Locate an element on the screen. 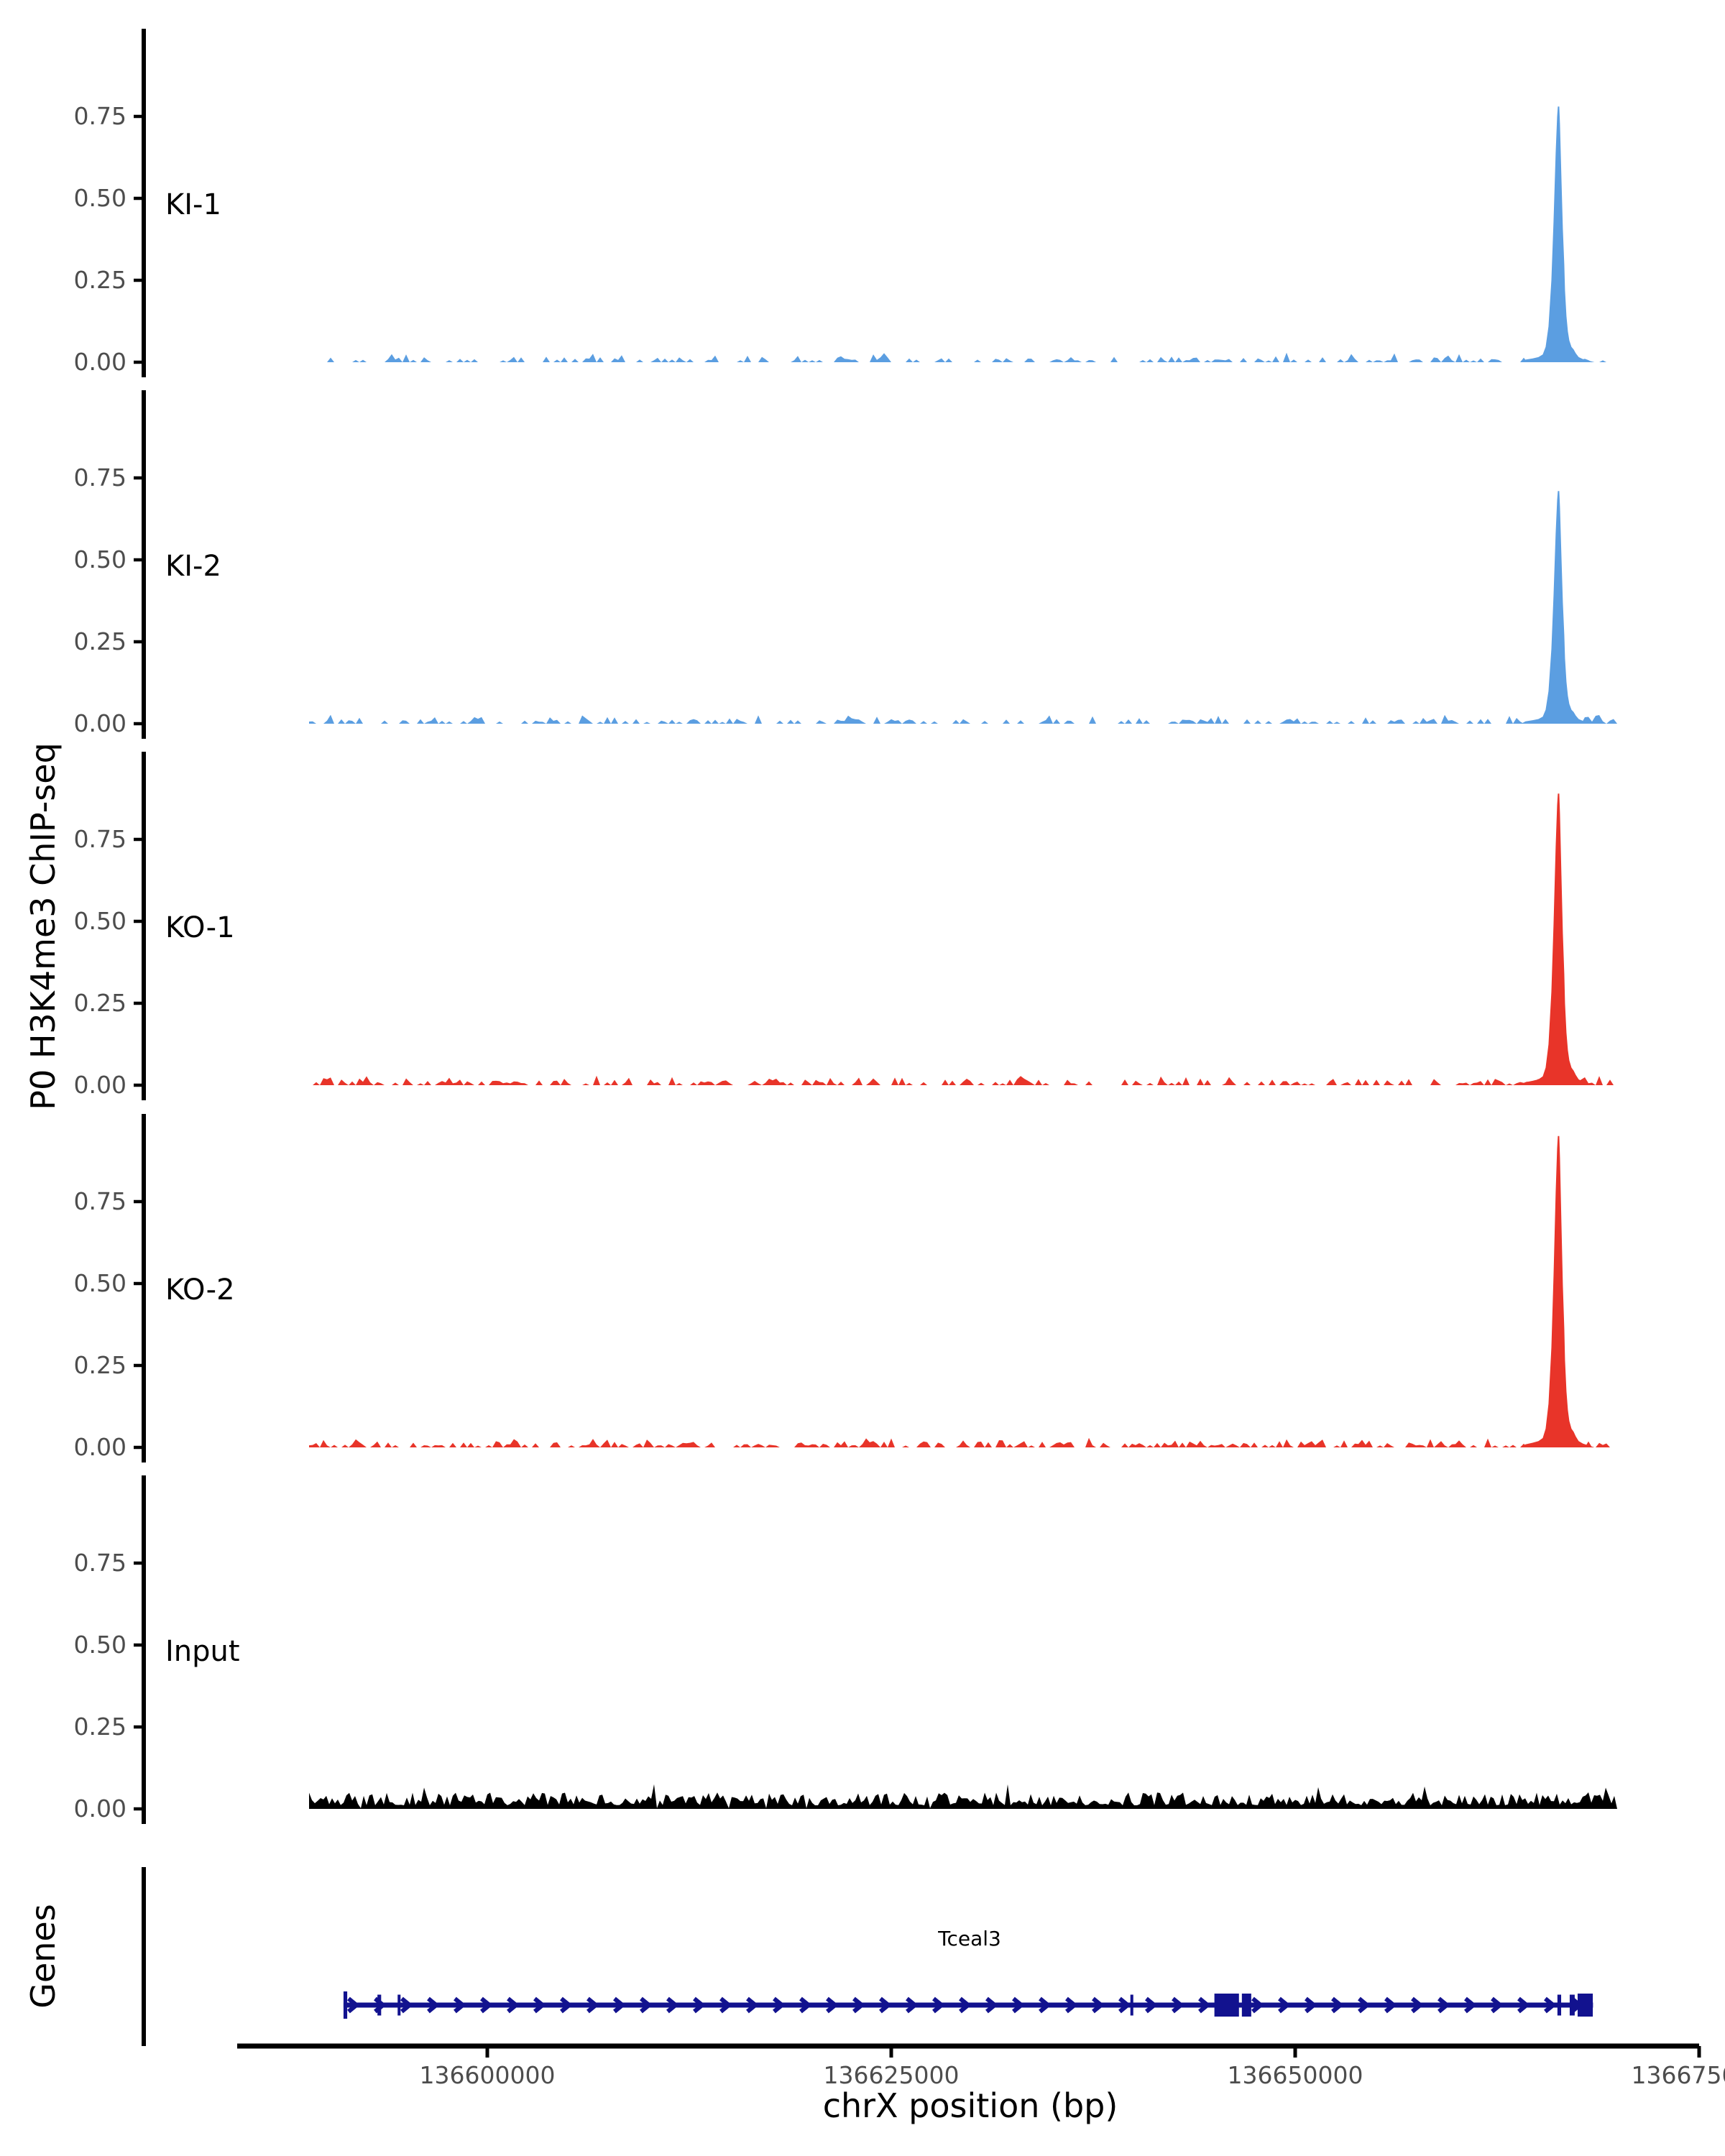 This screenshot has height=2156, width=1725. gene-exon-start-bar is located at coordinates (345, 2005).